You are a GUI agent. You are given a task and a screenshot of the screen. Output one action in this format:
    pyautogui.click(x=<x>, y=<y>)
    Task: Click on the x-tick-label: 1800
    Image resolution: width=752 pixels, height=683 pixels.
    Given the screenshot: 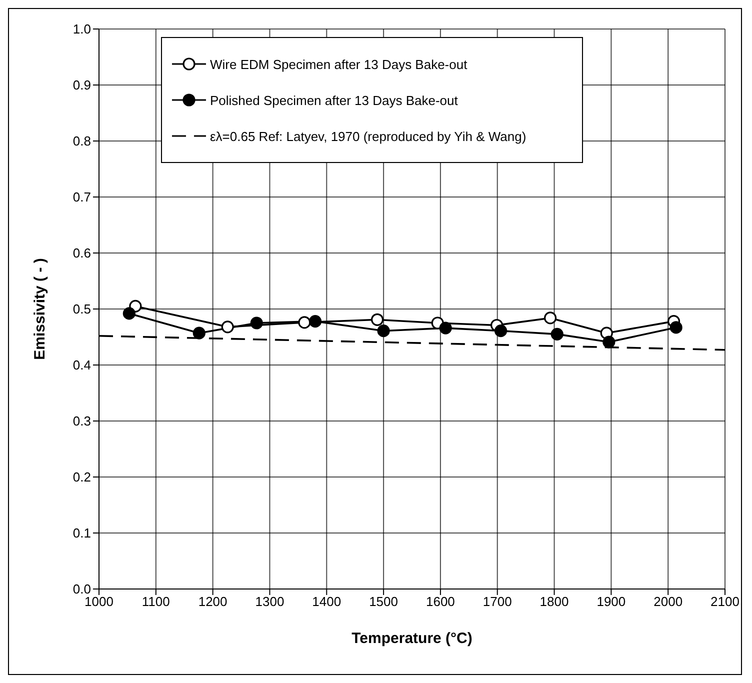 What is the action you would take?
    pyautogui.click(x=554, y=602)
    